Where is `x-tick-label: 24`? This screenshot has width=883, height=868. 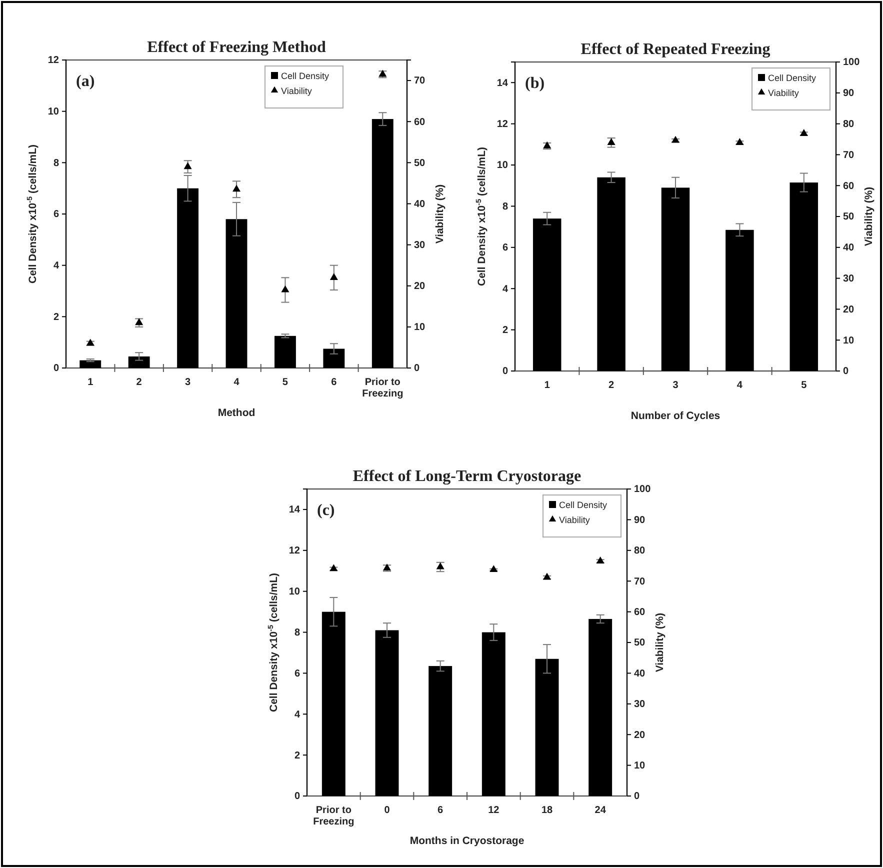 x-tick-label: 24 is located at coordinates (600, 810).